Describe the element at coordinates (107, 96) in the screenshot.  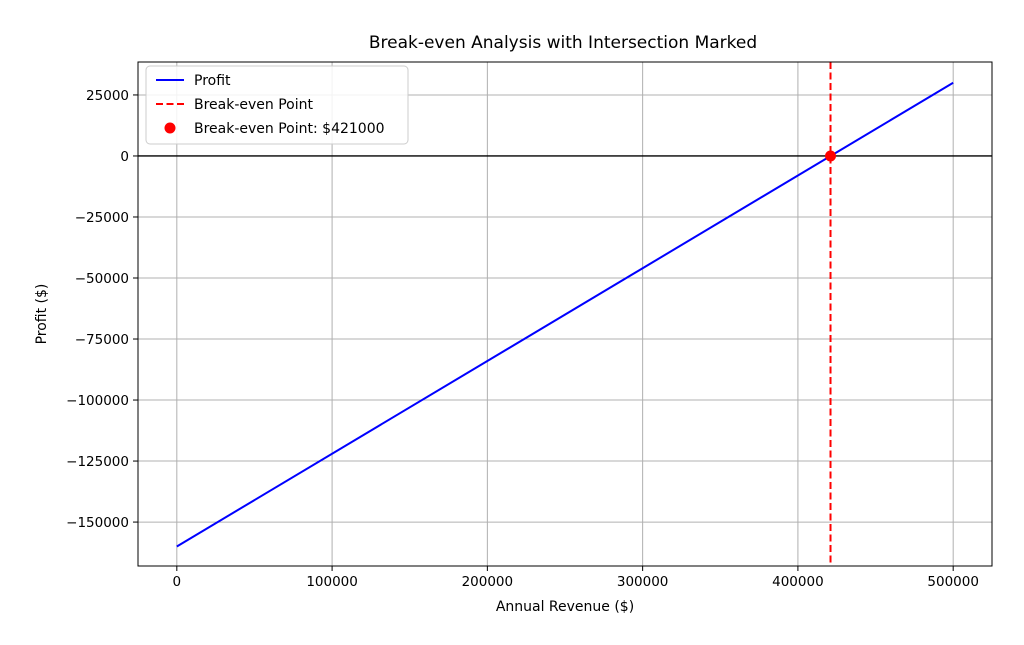
I see `y-tick-label: 25000` at that location.